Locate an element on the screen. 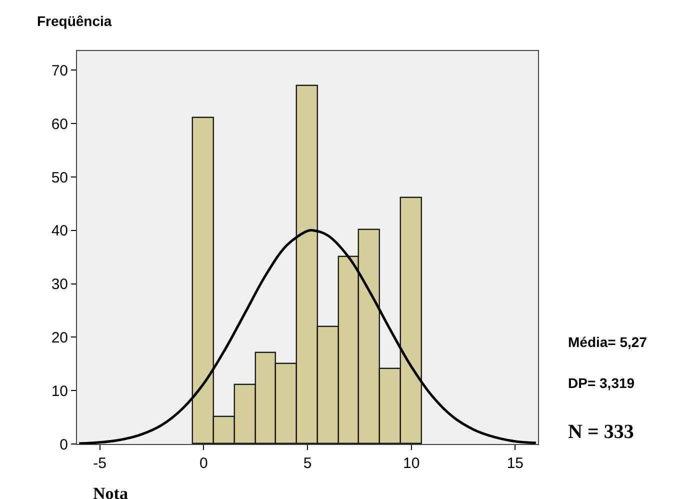 The image size is (677, 499). x-tick-label: 0 is located at coordinates (204, 463).